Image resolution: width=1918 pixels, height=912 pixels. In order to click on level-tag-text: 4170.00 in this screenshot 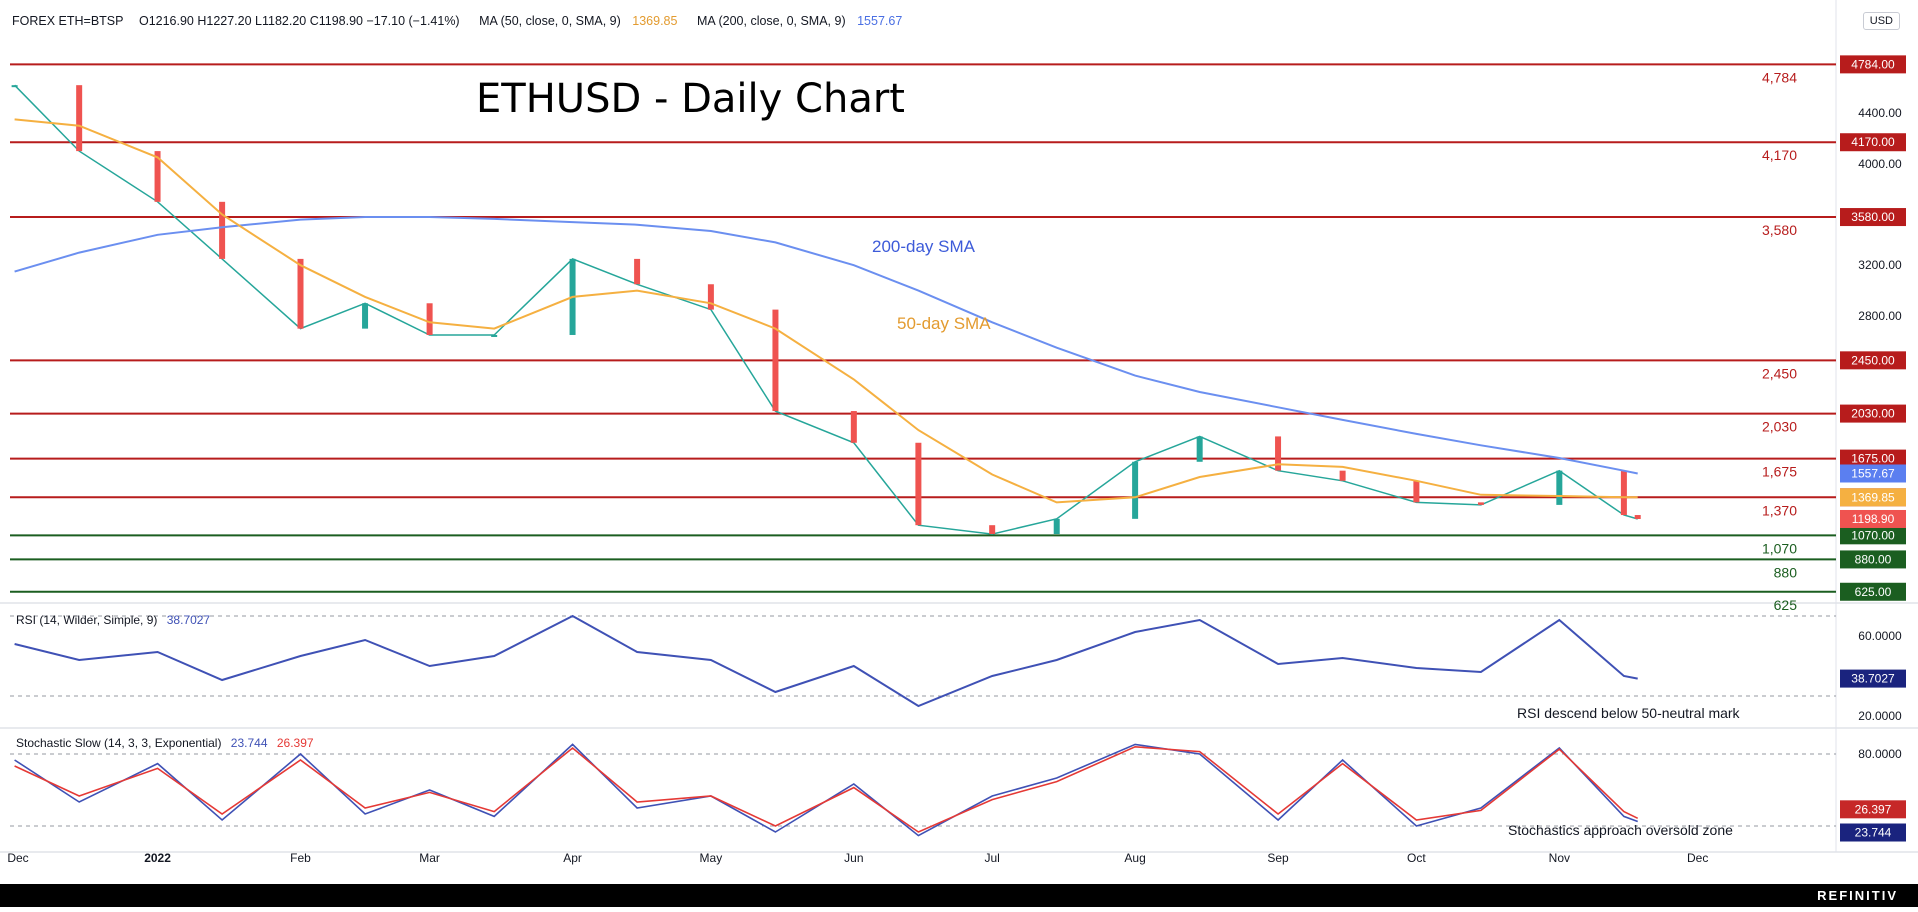, I will do `click(1873, 142)`.